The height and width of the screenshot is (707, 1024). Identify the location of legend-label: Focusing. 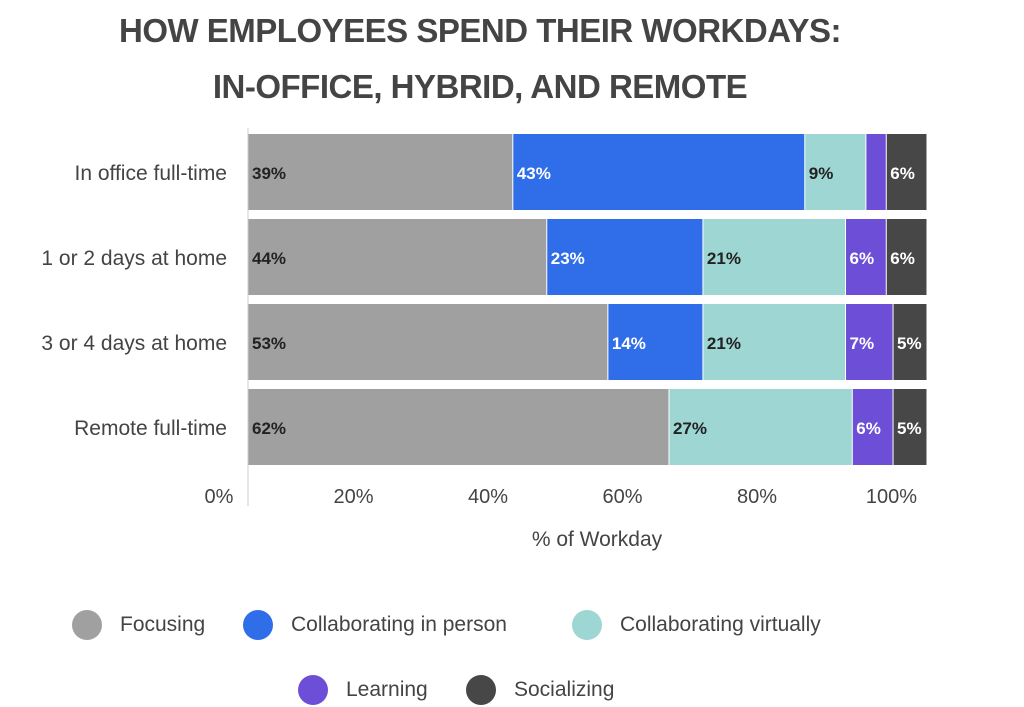
(163, 624).